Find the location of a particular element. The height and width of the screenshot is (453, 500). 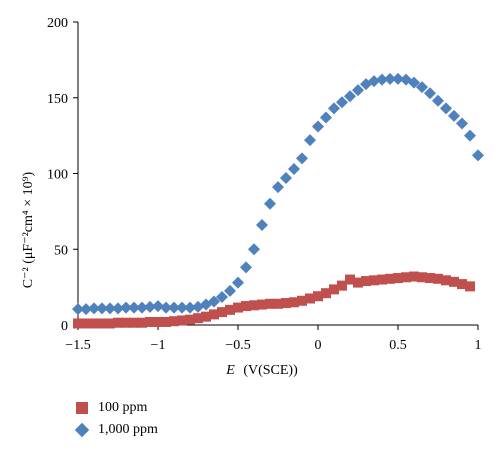

x-tick-label: −1 is located at coordinates (158, 345).